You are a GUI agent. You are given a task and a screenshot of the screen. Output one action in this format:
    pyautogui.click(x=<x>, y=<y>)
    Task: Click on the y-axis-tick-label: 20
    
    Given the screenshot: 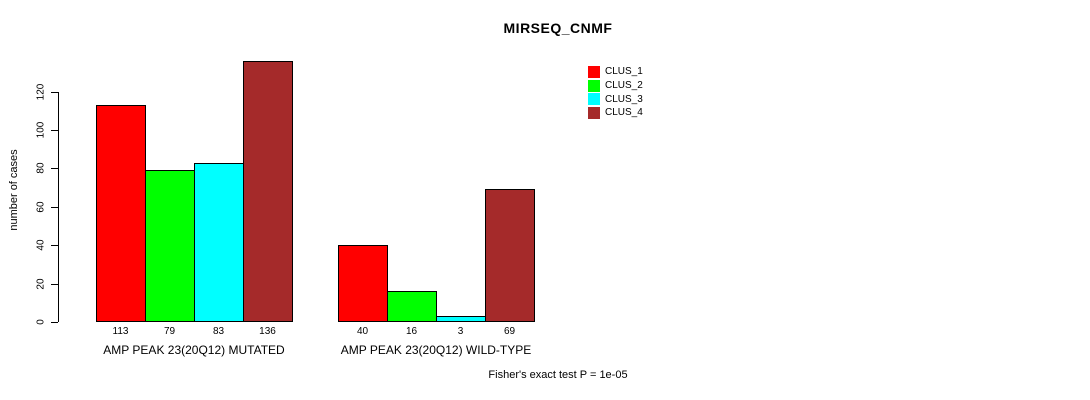 What is the action you would take?
    pyautogui.click(x=41, y=284)
    